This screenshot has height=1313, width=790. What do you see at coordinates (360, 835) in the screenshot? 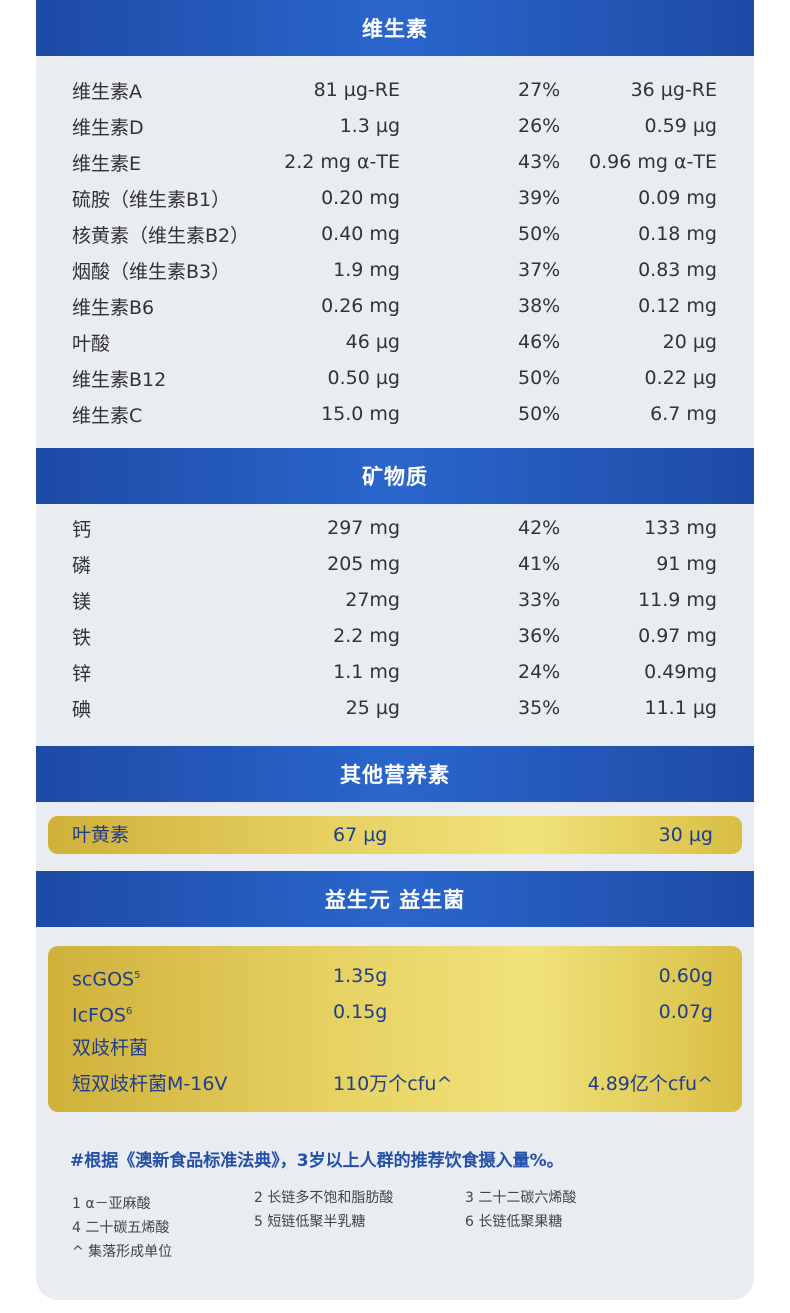
I see `amount-per-100g: 67 µg` at bounding box center [360, 835].